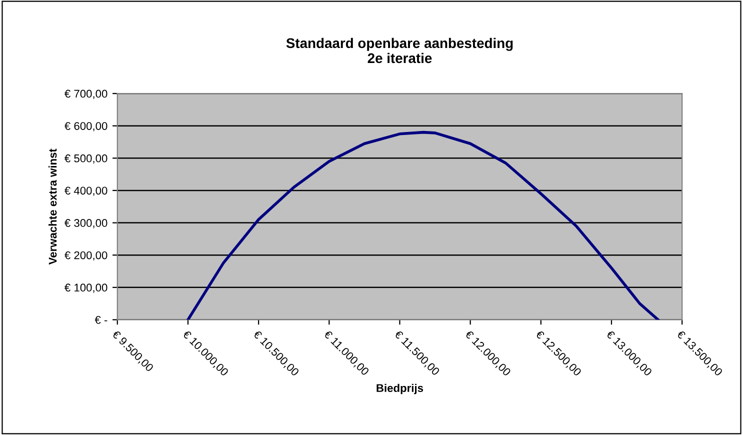 This screenshot has width=743, height=435. Describe the element at coordinates (399, 51) in the screenshot. I see `chart-title: Standaard openbare aanbesteding 2e iteratie` at that location.